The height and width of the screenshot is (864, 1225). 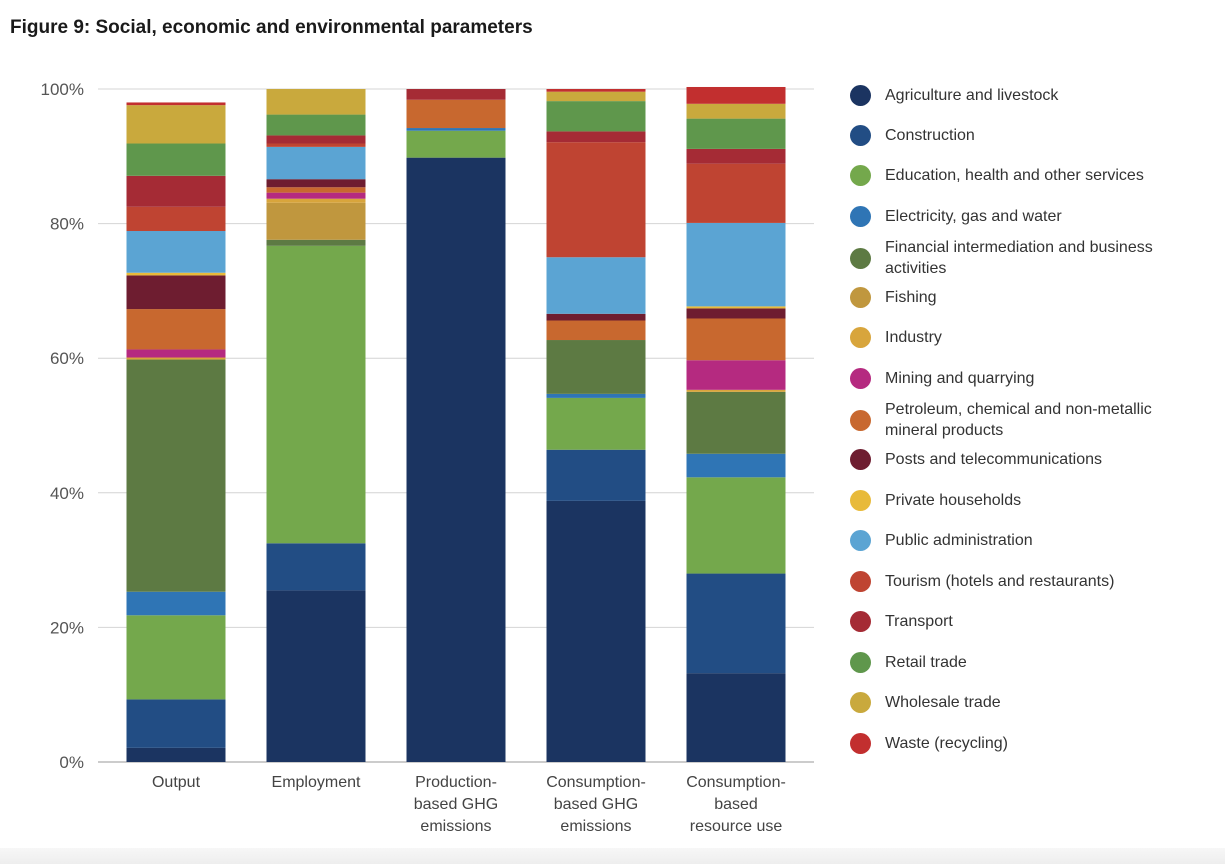 What do you see at coordinates (1010, 540) in the screenshot?
I see `legend-item: Public administration` at bounding box center [1010, 540].